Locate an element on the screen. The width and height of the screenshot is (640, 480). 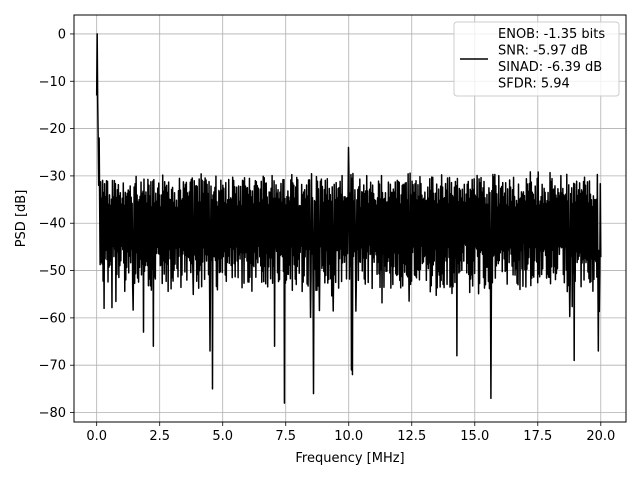
x-tick-label: 10.0 is located at coordinates (348, 436).